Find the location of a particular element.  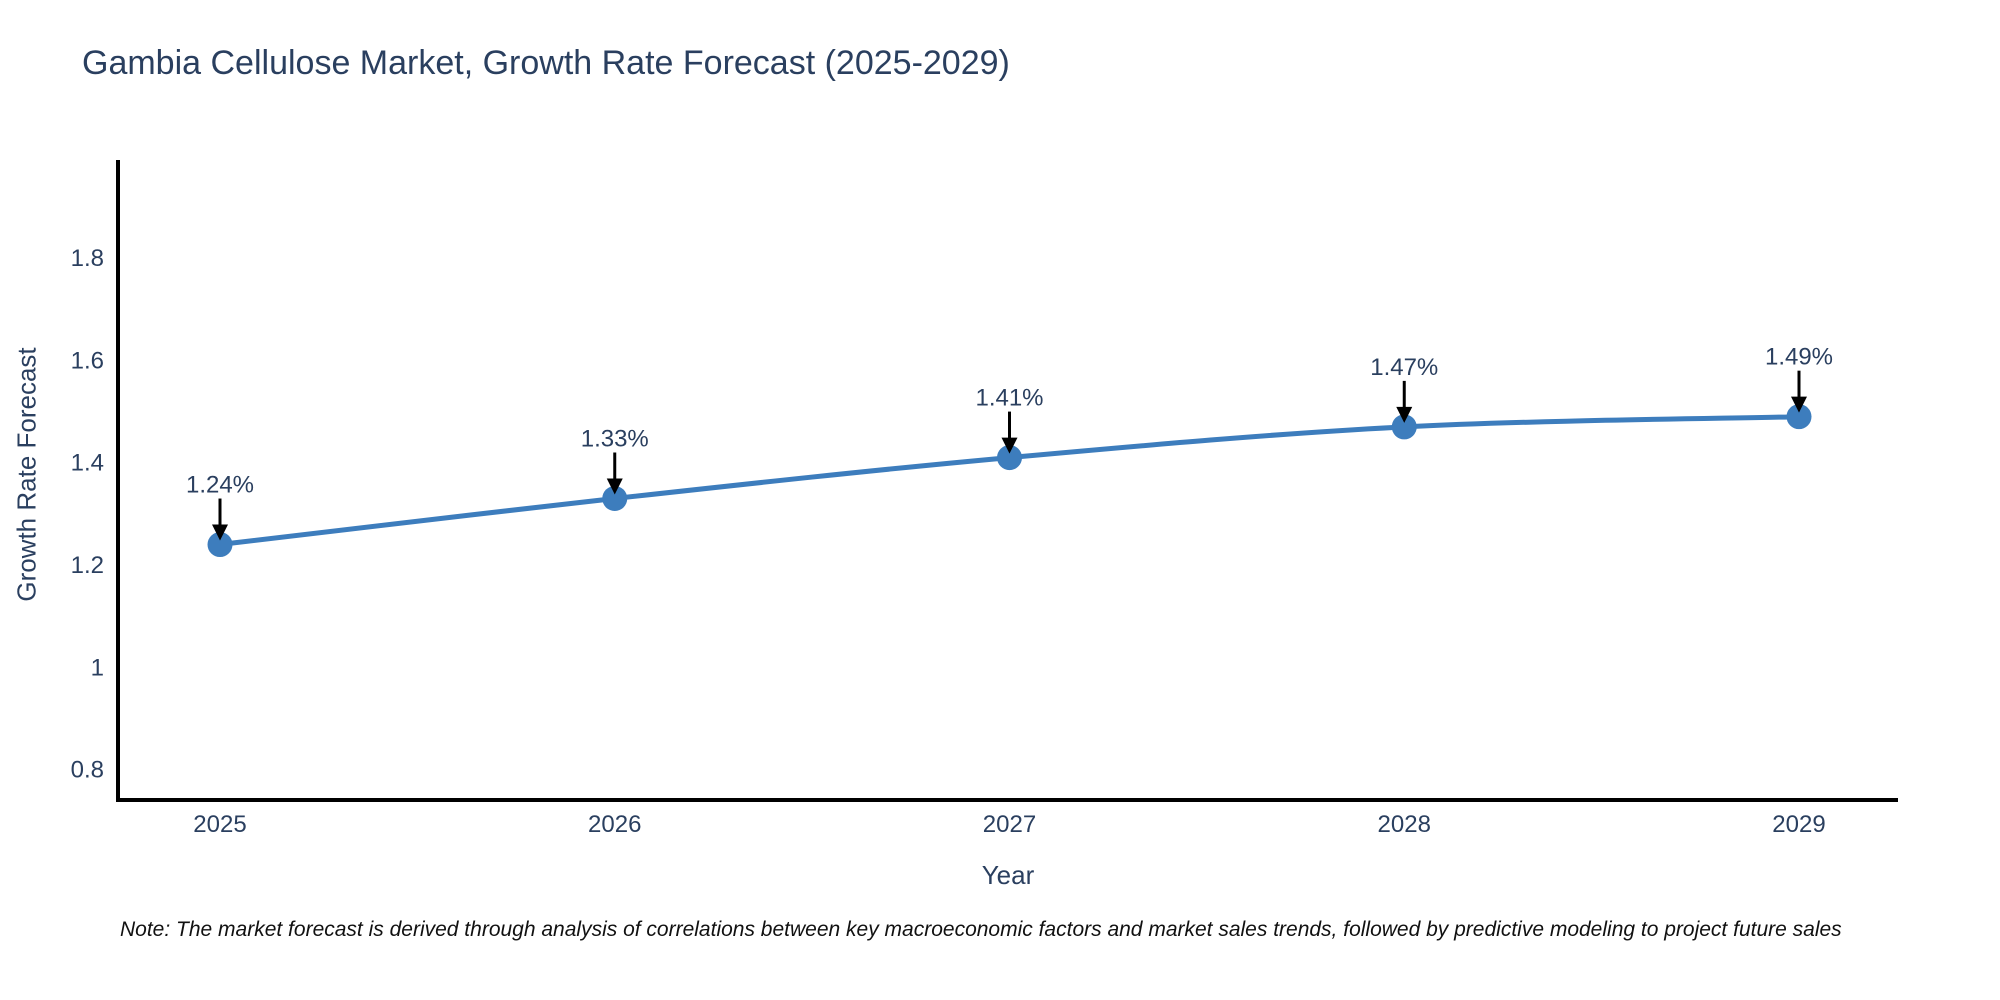

y-tick-label-1.4: 1.4 is located at coordinates (87, 463).